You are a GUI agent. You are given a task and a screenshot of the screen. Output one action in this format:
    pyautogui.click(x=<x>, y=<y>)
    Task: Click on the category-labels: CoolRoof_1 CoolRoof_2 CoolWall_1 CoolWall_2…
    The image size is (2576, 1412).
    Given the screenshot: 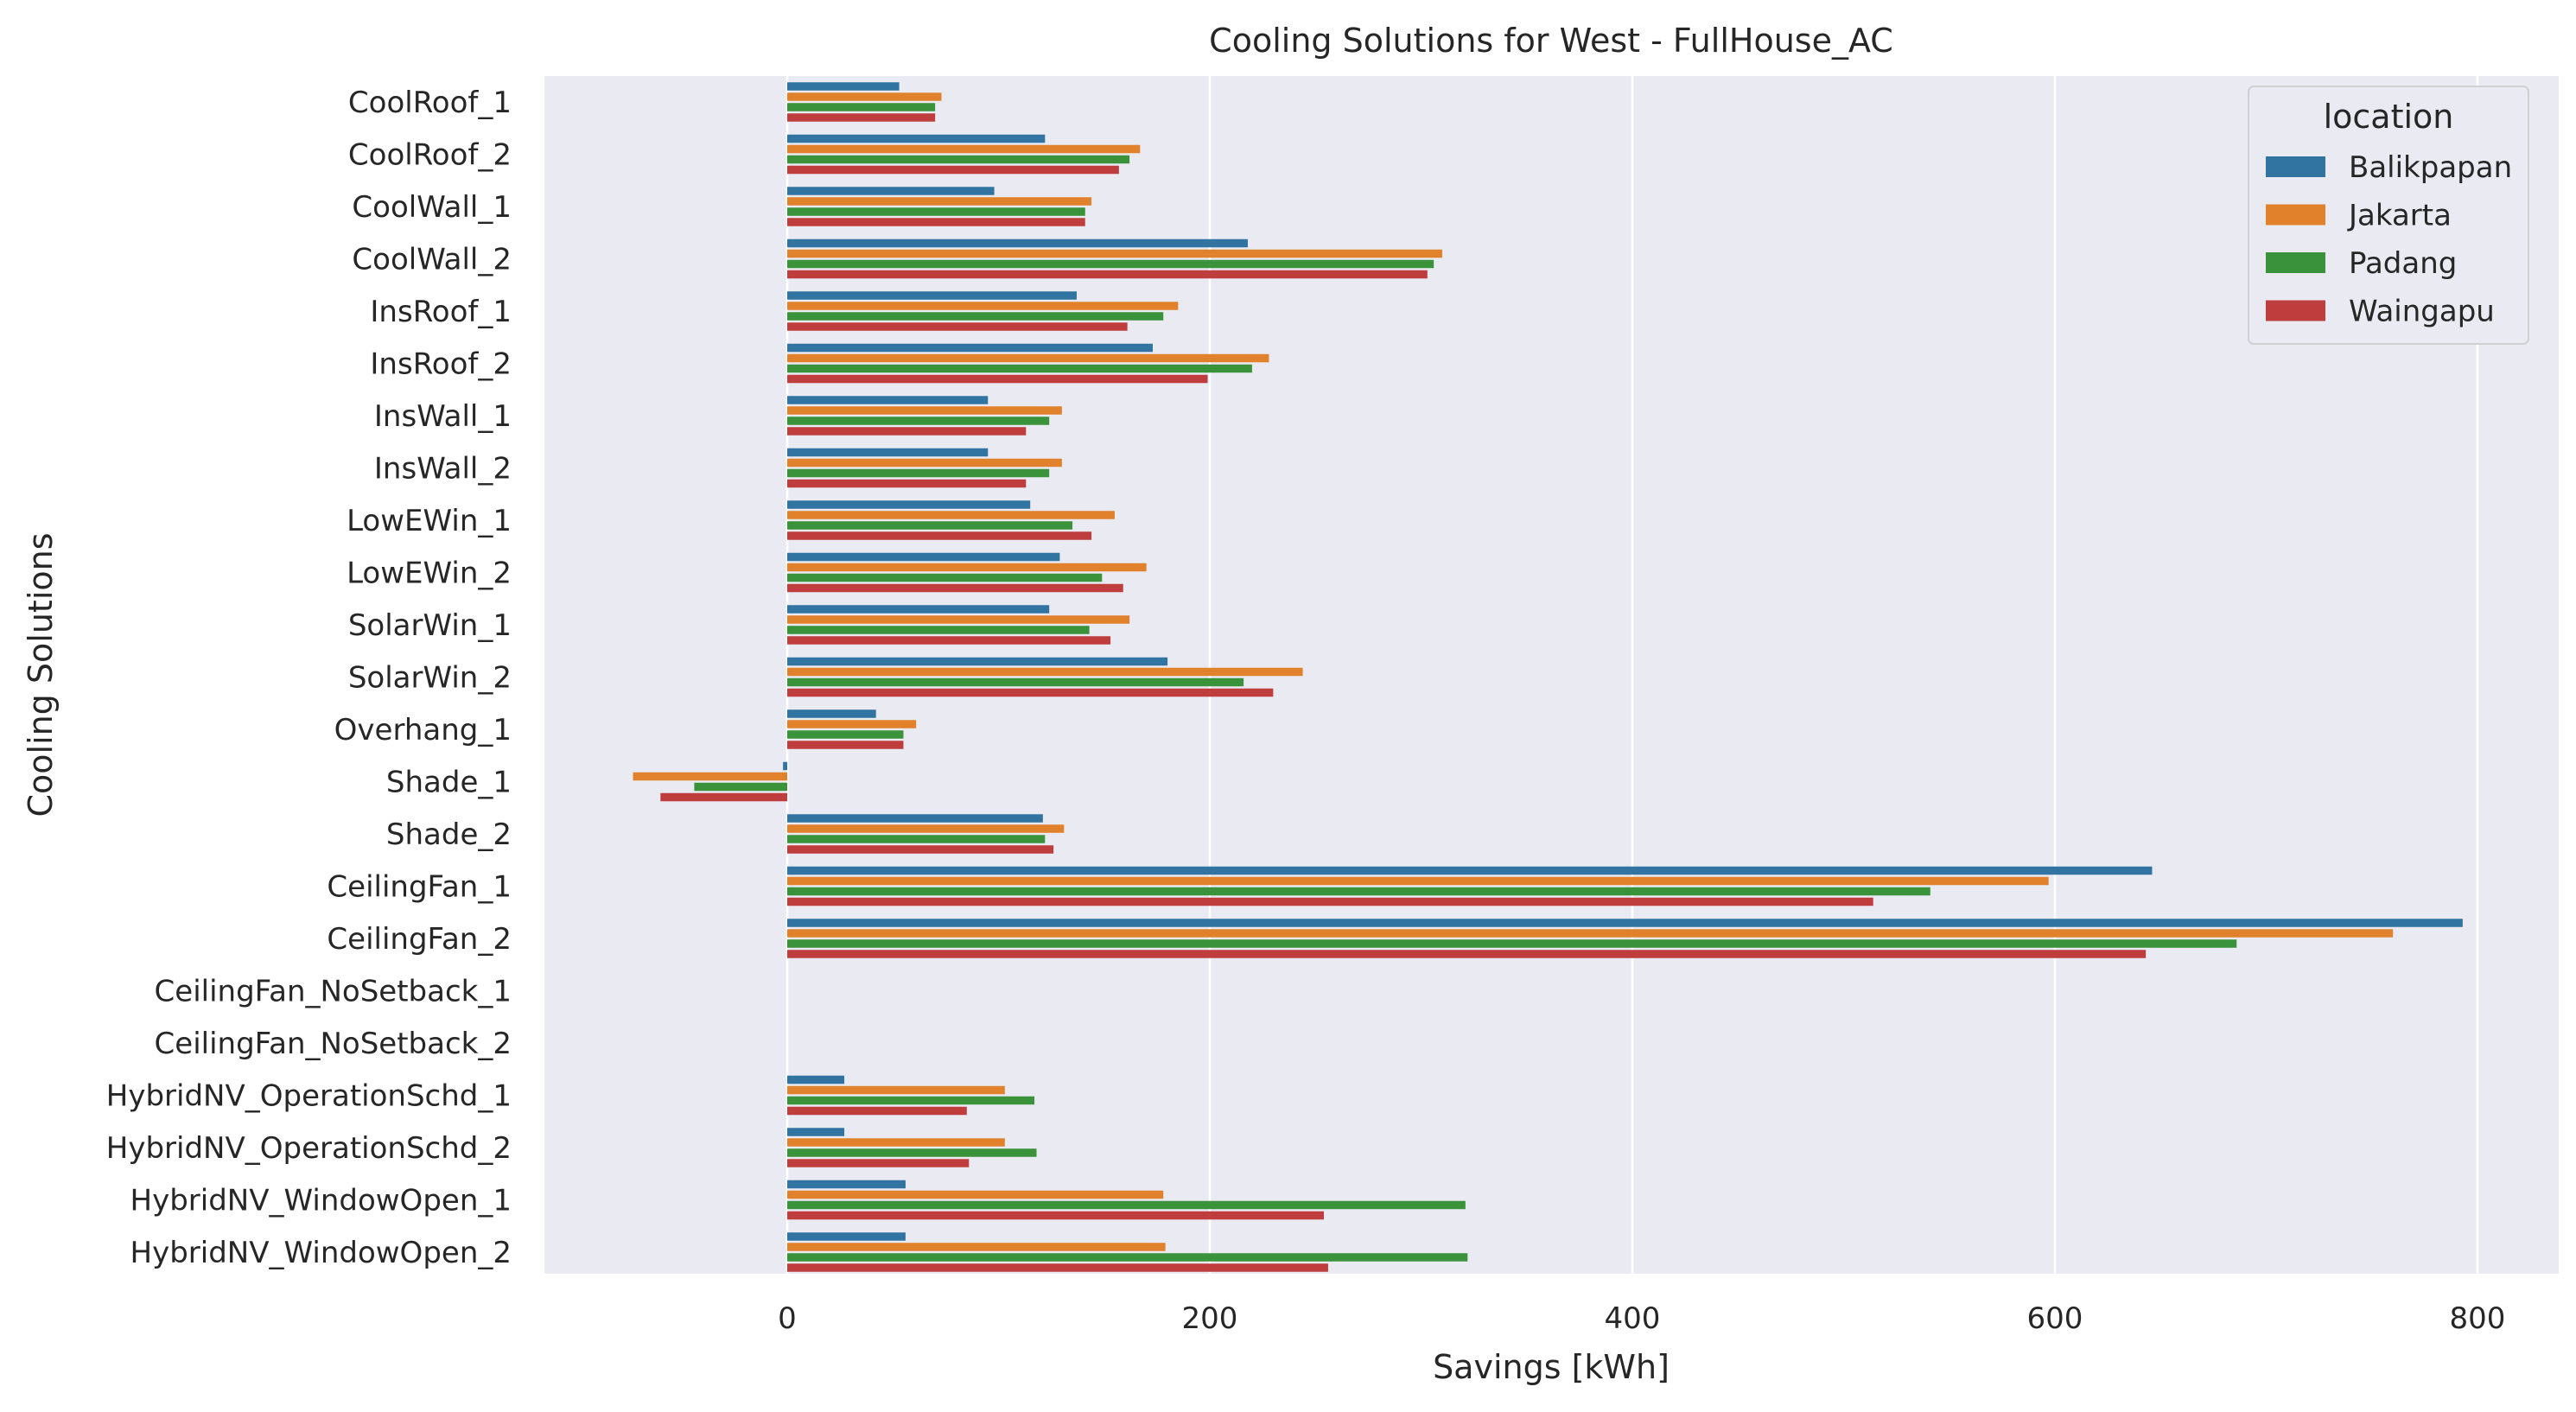 What is the action you would take?
    pyautogui.click(x=309, y=678)
    